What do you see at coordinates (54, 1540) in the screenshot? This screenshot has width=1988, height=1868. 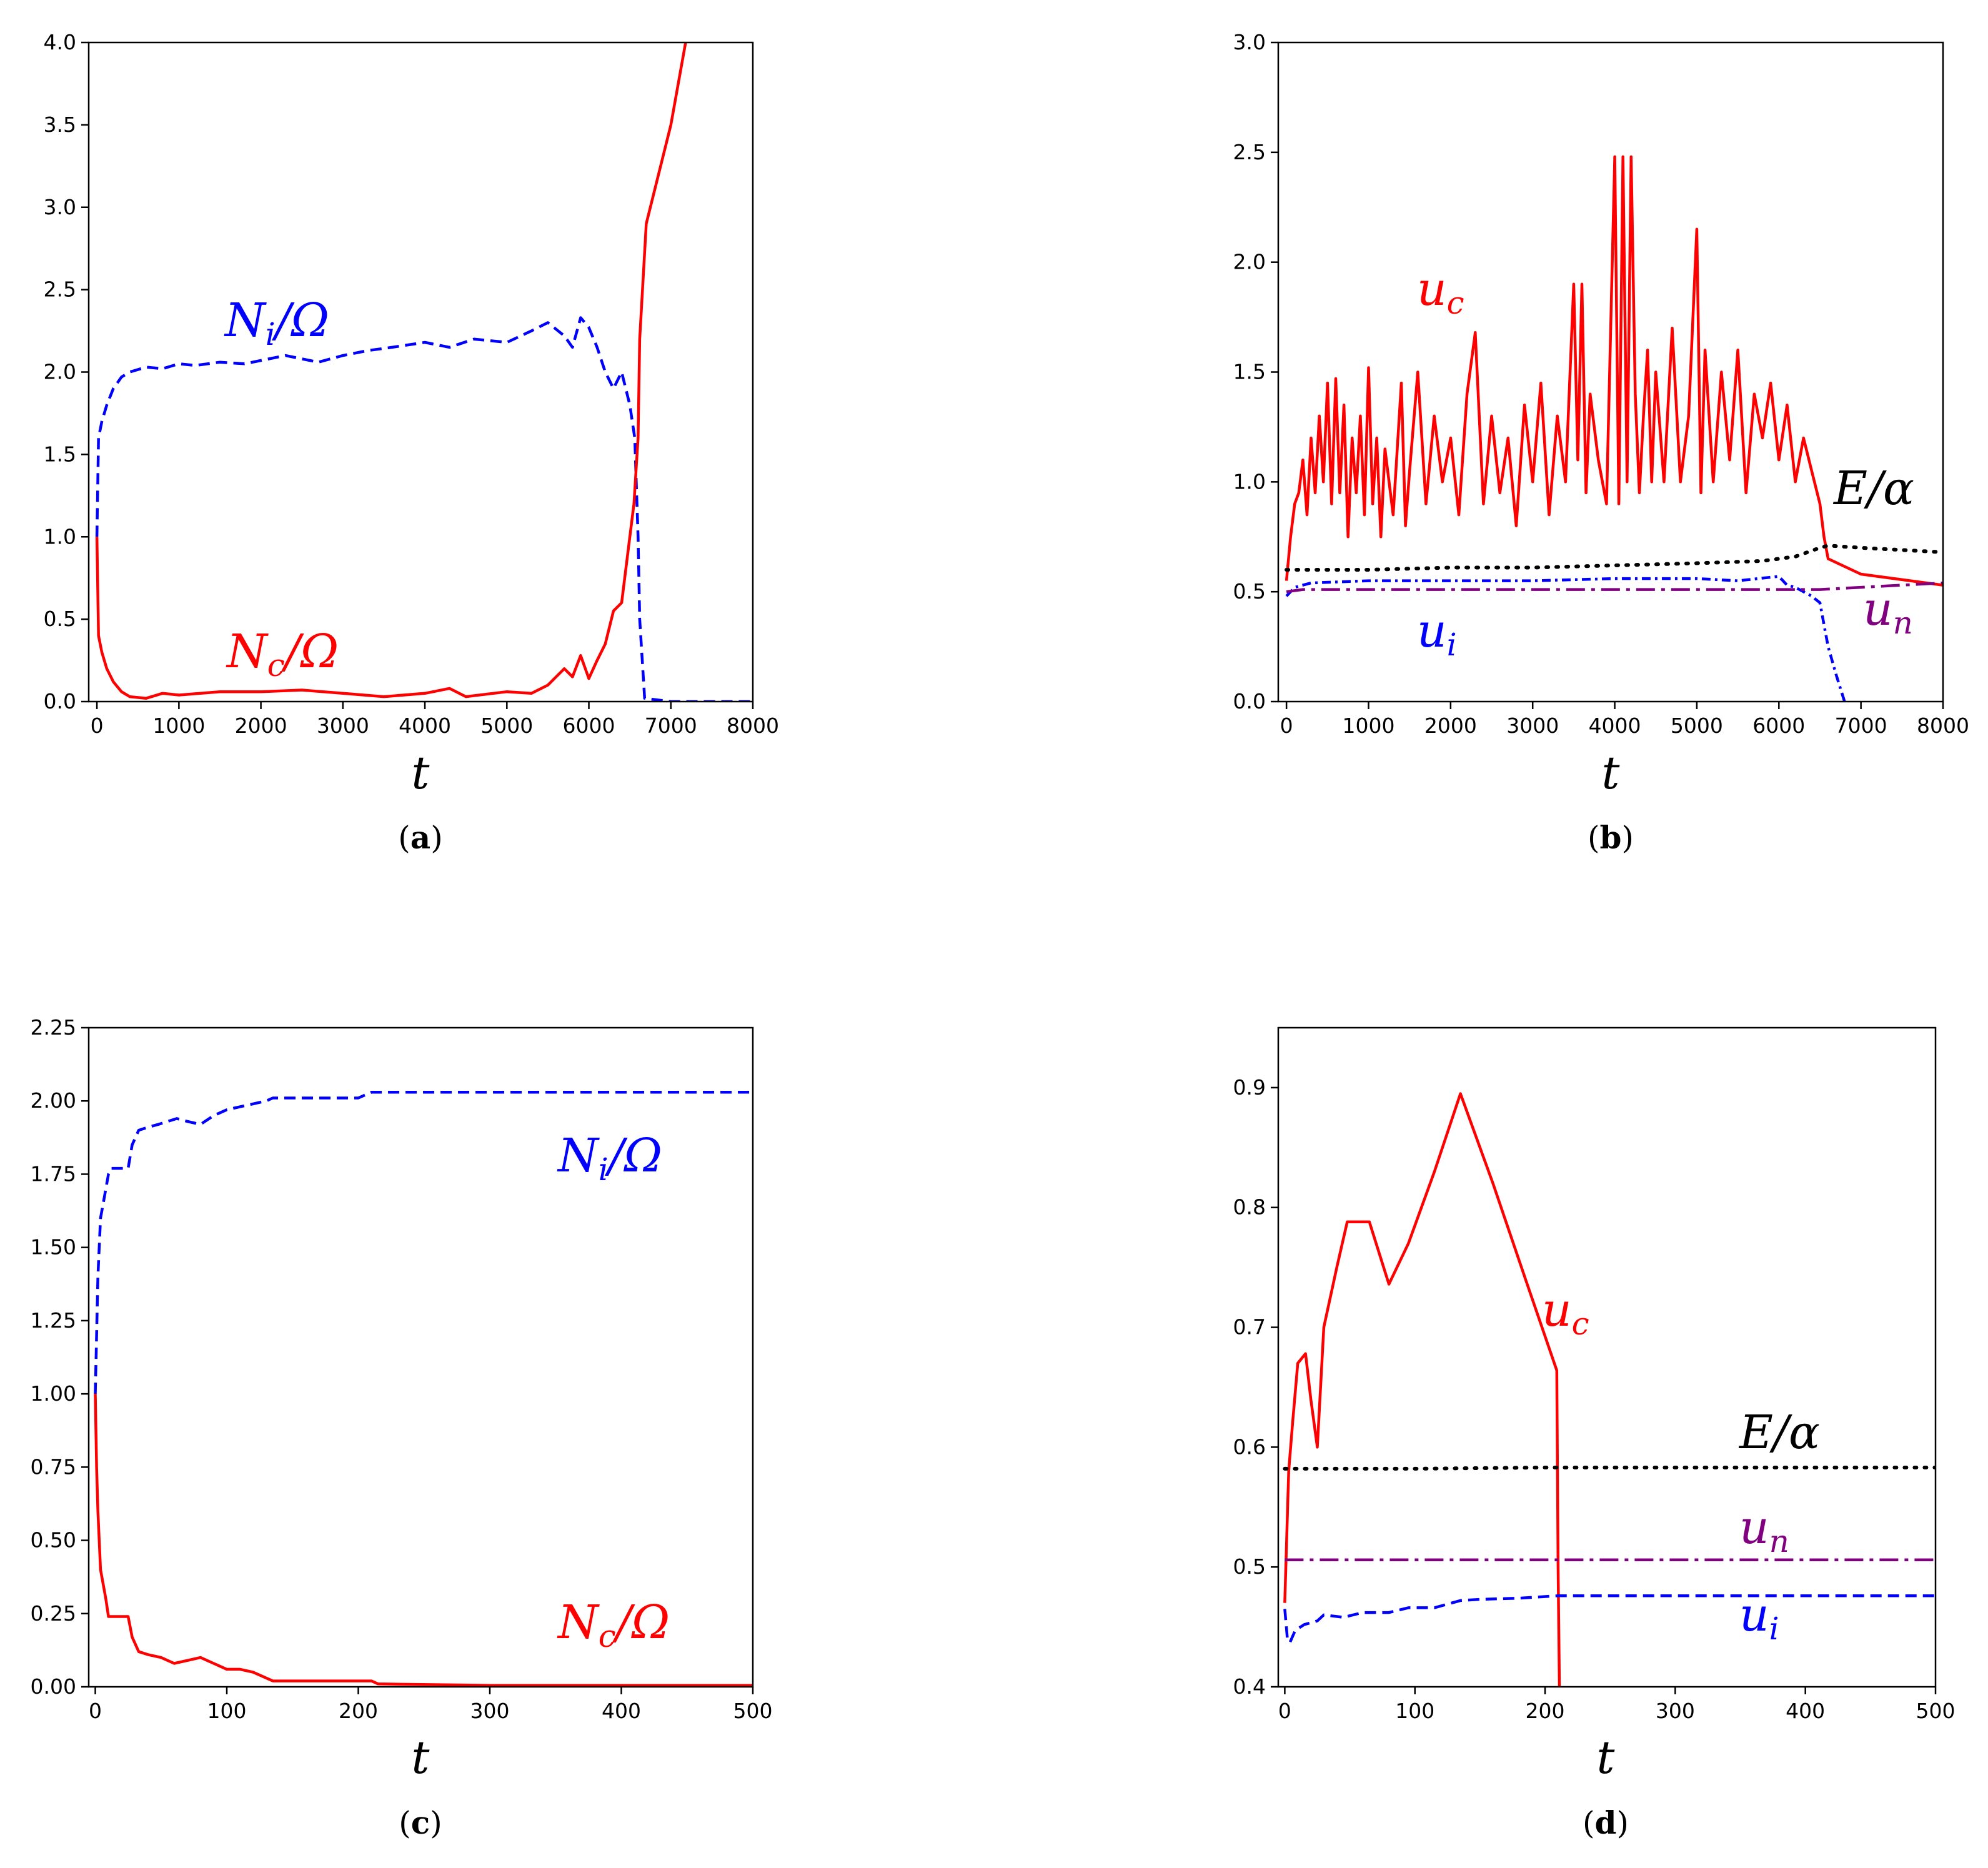 I see `y-tick-label: 0.50` at bounding box center [54, 1540].